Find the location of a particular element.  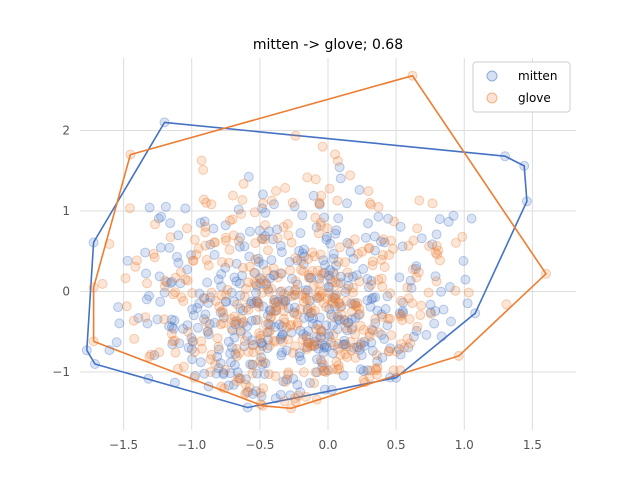

y-tick-label: 1 is located at coordinates (66, 211).